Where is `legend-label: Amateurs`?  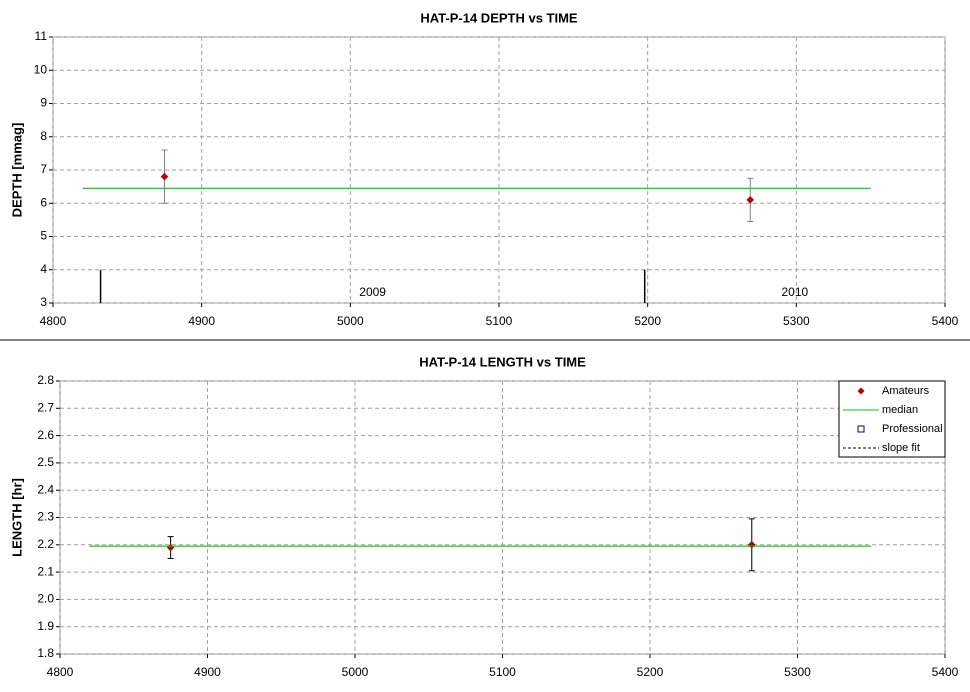 legend-label: Amateurs is located at coordinates (906, 391).